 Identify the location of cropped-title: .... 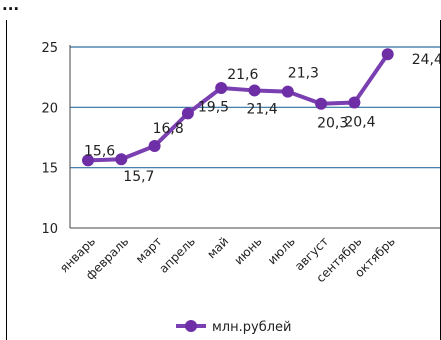
(10, 7).